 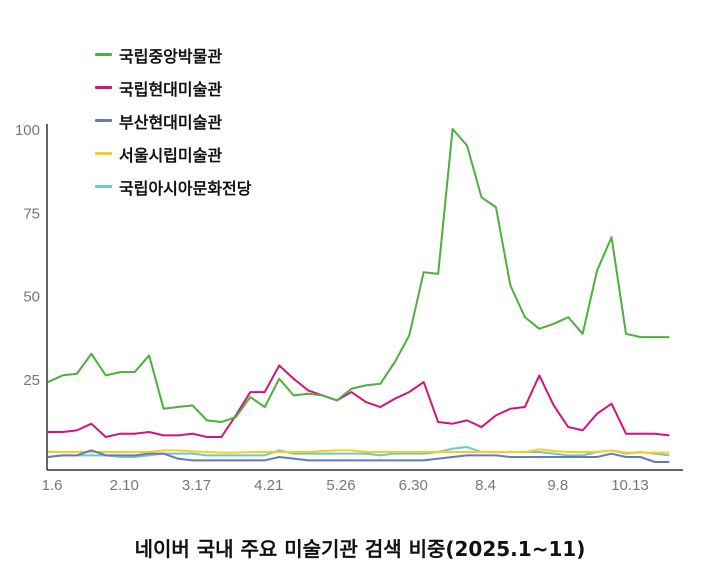 I want to click on legend-label: 국립현대미술관, so click(x=171, y=89).